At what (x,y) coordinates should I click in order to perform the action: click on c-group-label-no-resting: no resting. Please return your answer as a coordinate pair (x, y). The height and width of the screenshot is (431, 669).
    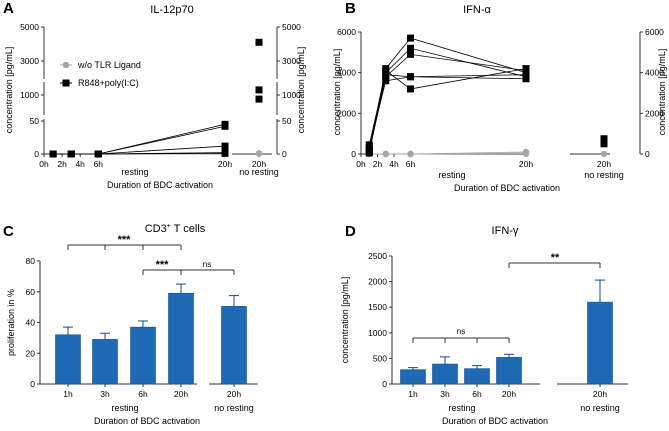
    Looking at the image, I should click on (234, 408).